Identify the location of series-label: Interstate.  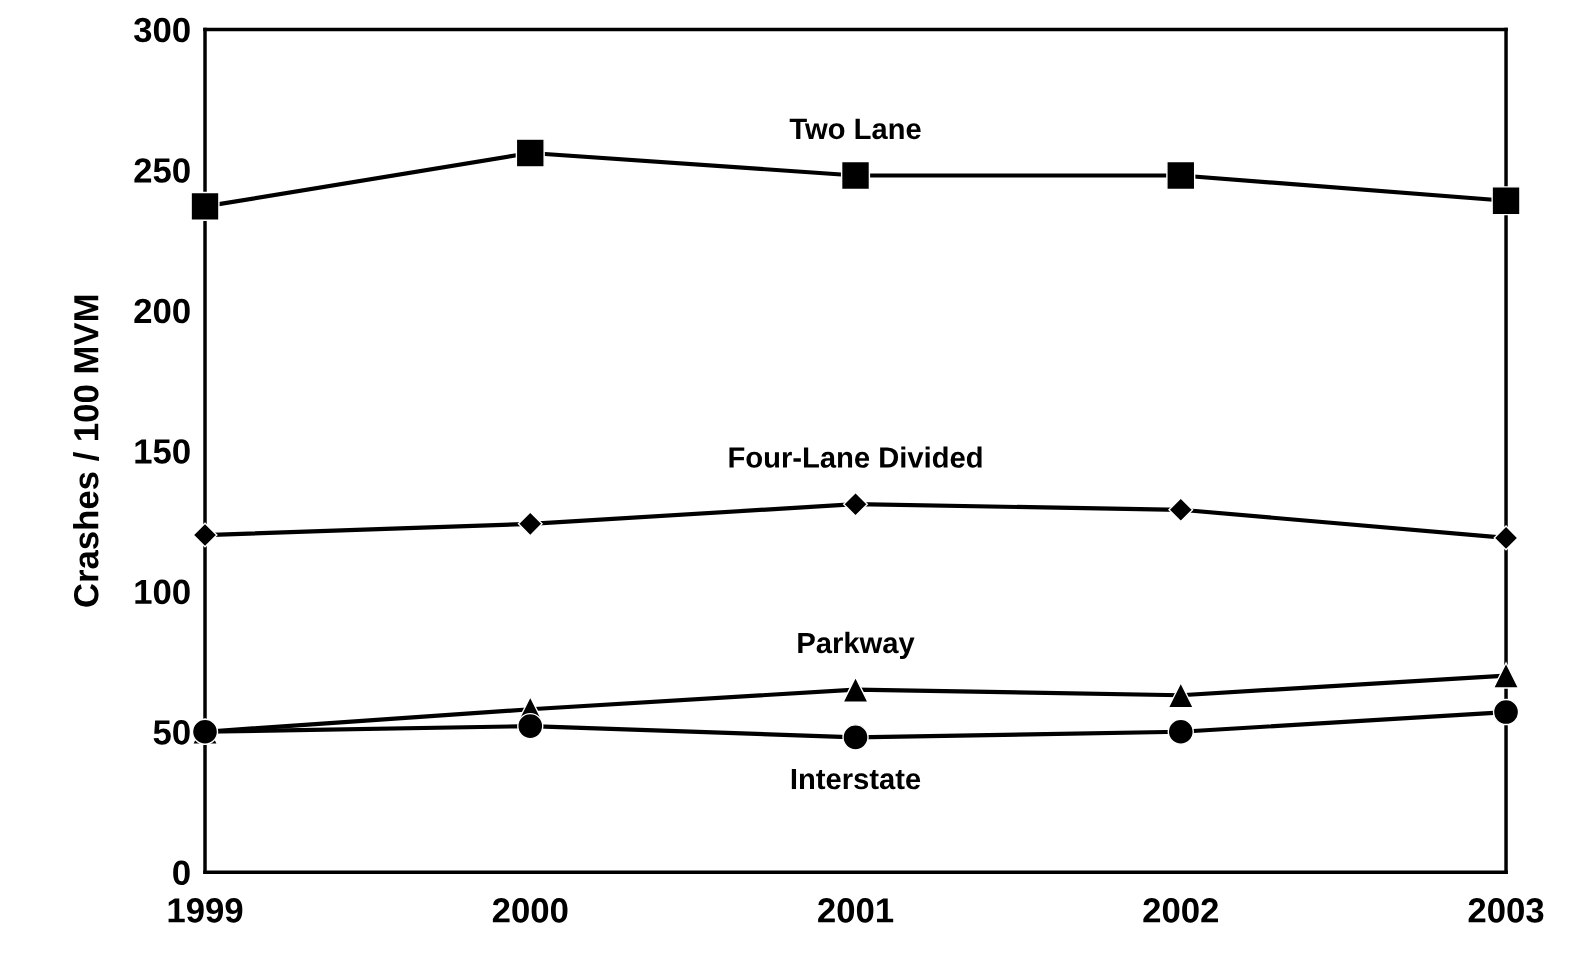
(856, 779).